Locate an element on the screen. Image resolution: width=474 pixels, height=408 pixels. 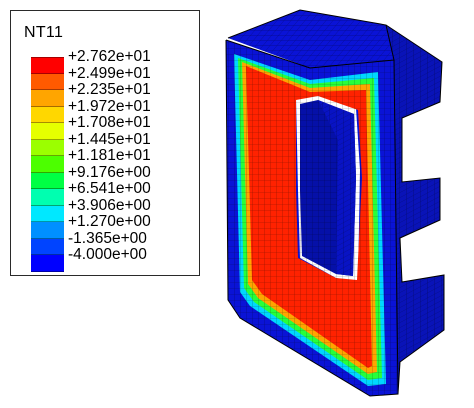
legend-value-label: +1.708e+01 is located at coordinates (109, 122).